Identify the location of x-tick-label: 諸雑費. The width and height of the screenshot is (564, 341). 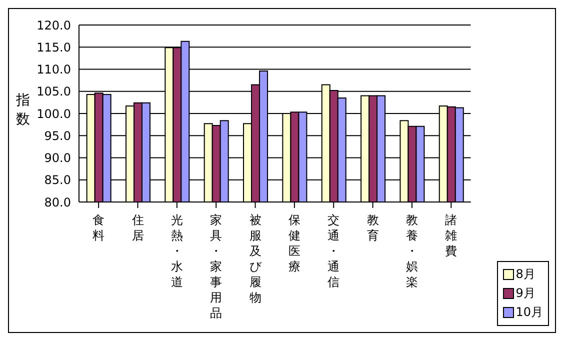
(451, 235).